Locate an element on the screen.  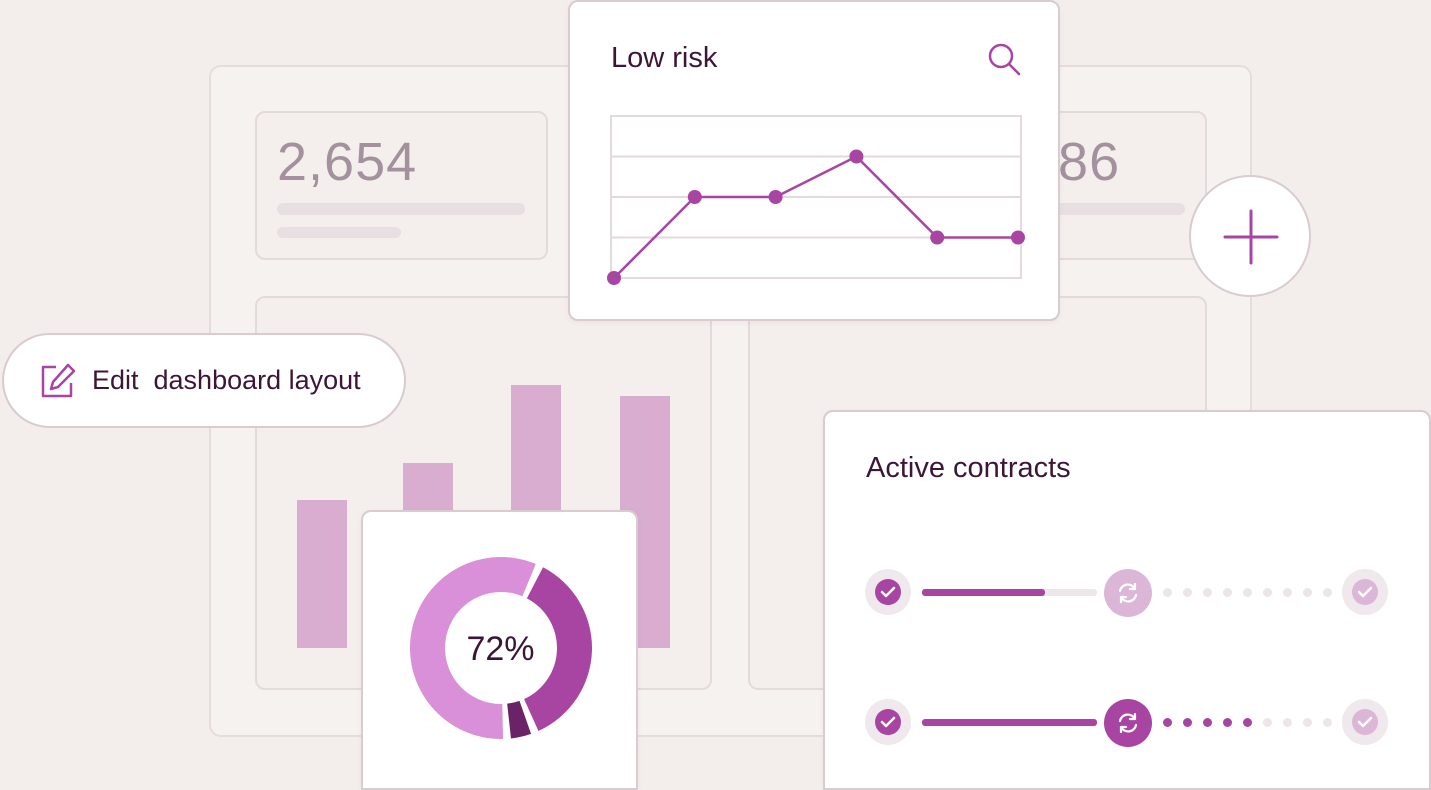
low-risk-card: Low risk is located at coordinates (814, 160).